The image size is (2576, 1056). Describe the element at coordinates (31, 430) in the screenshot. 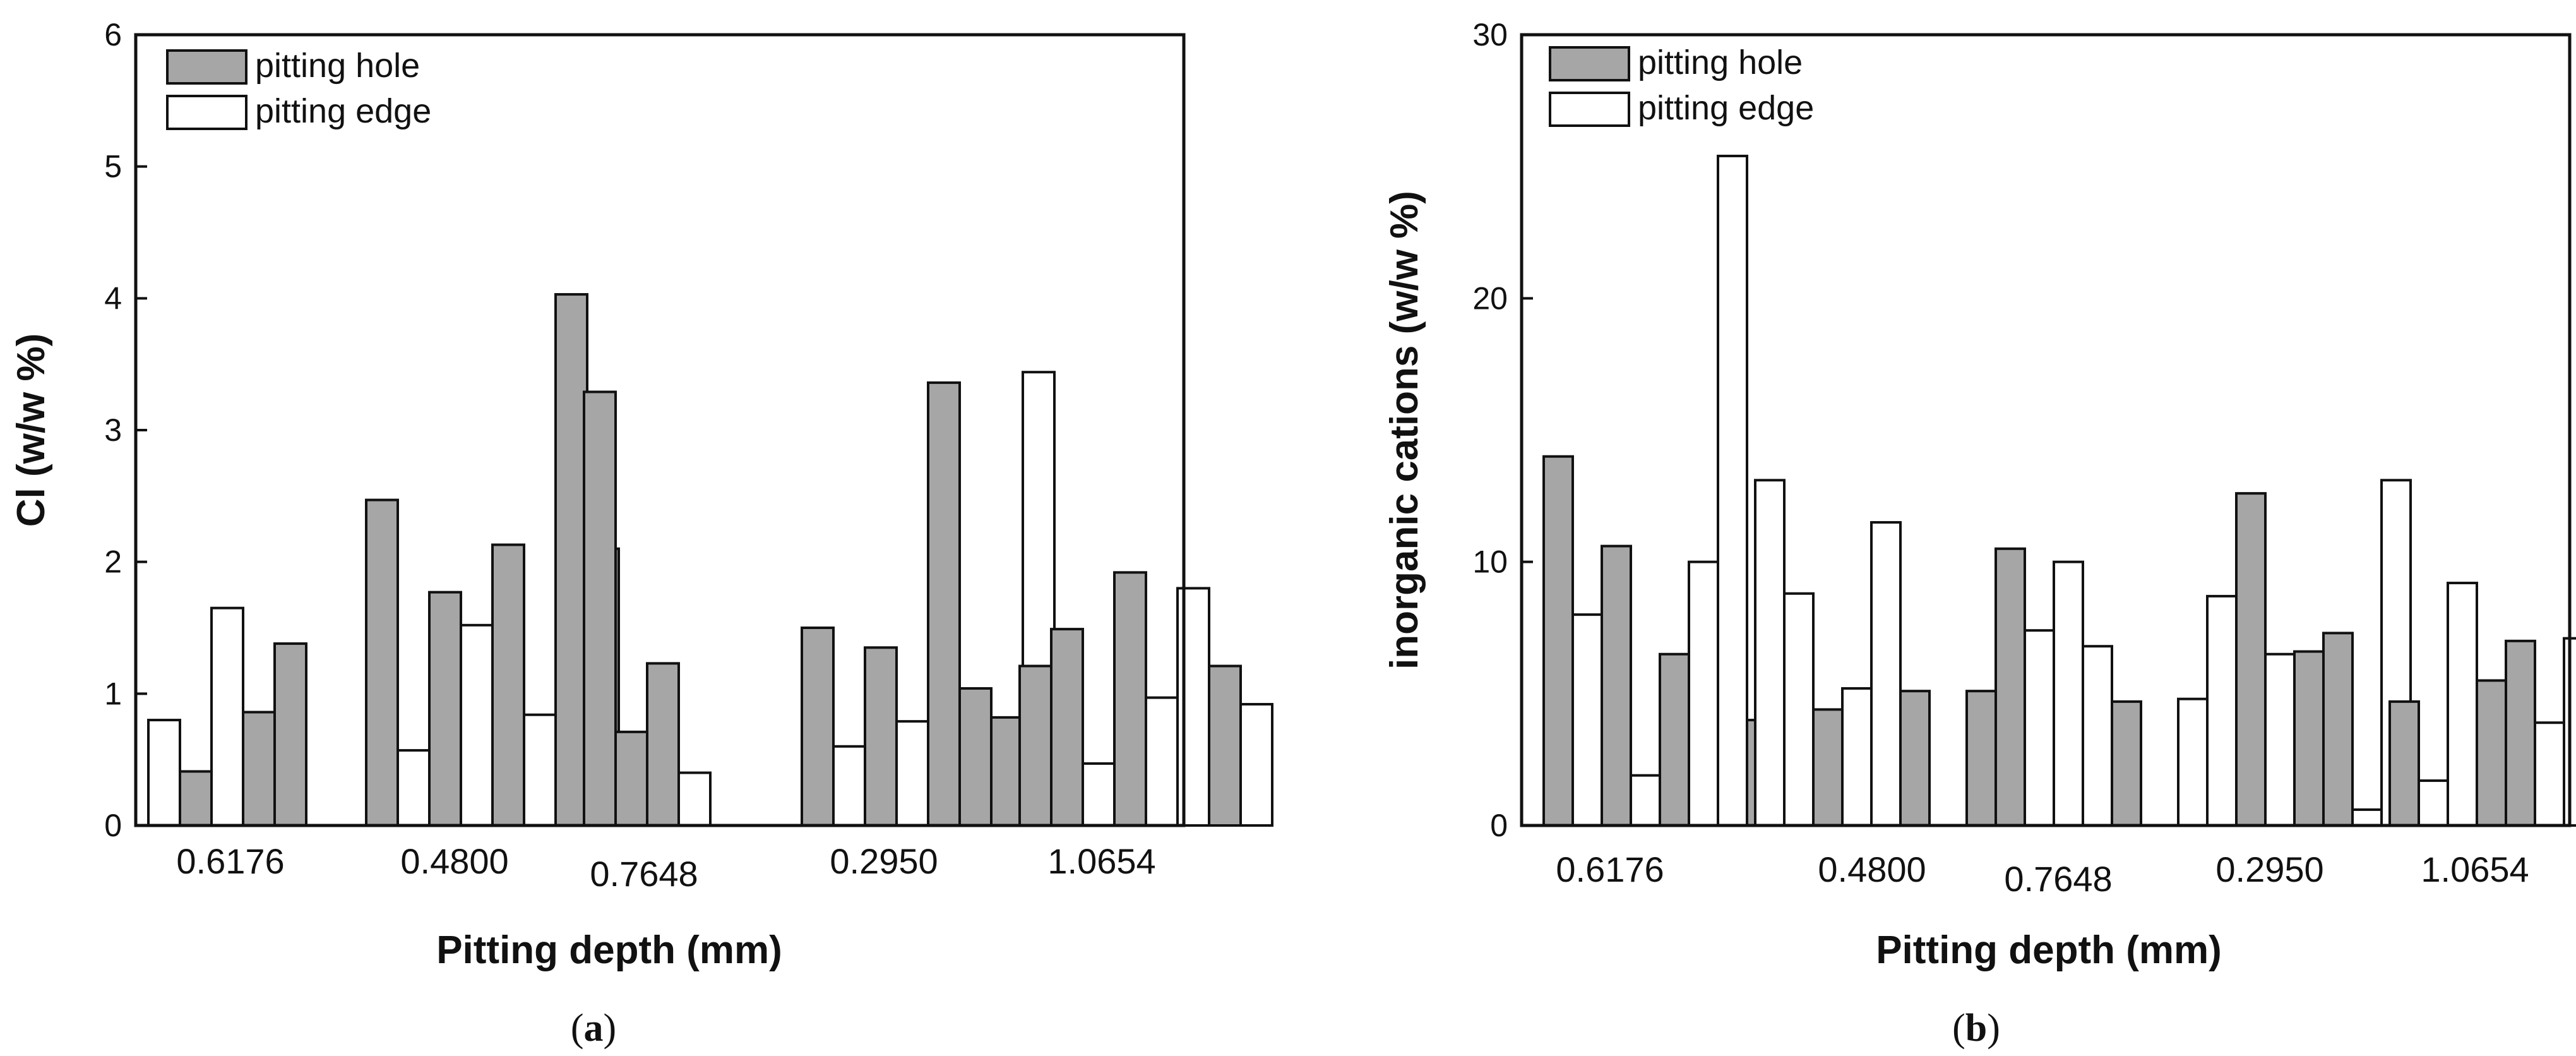

I see `y-axis-title: Cl (w/w %)` at that location.